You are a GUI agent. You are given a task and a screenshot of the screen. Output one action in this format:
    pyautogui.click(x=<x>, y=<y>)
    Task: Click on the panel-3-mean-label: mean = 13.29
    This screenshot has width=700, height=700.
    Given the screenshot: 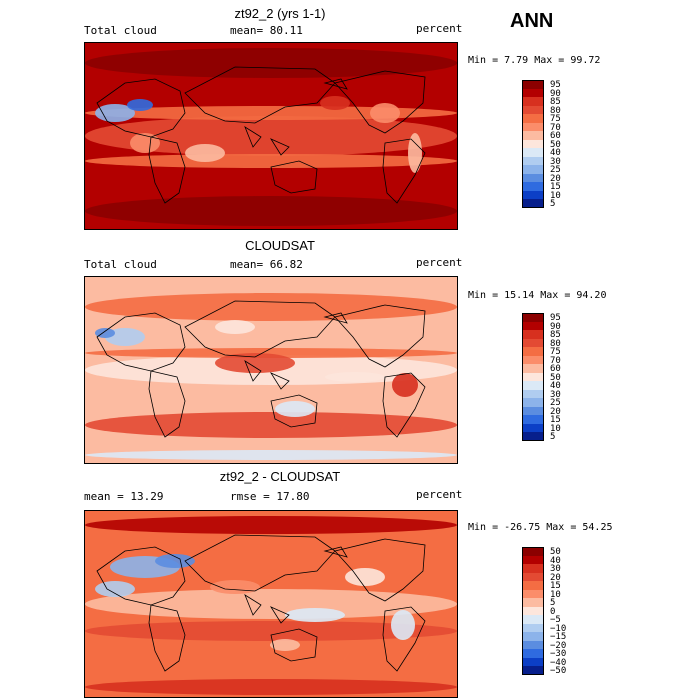 What is the action you would take?
    pyautogui.click(x=124, y=496)
    